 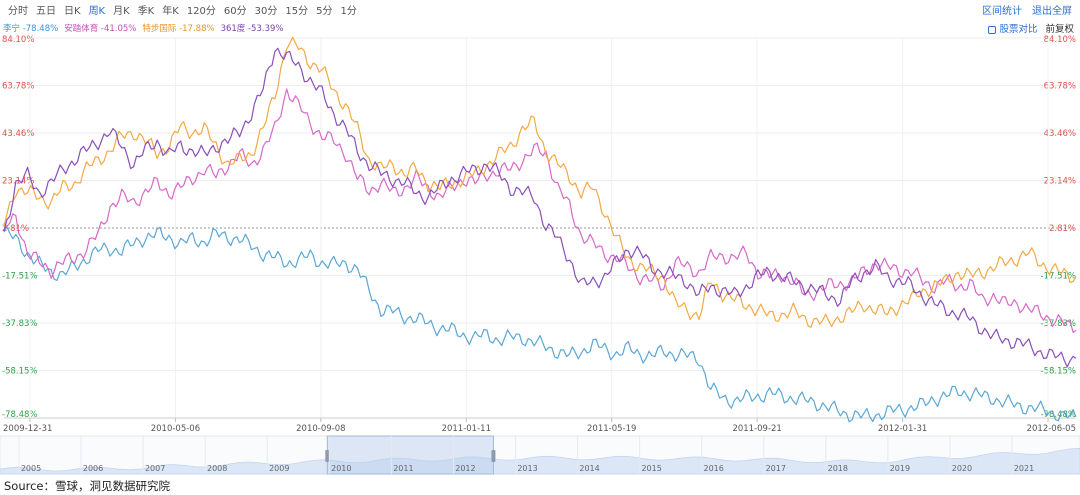 What do you see at coordinates (838, 468) in the screenshot?
I see `navigator-year-label: 2018` at bounding box center [838, 468].